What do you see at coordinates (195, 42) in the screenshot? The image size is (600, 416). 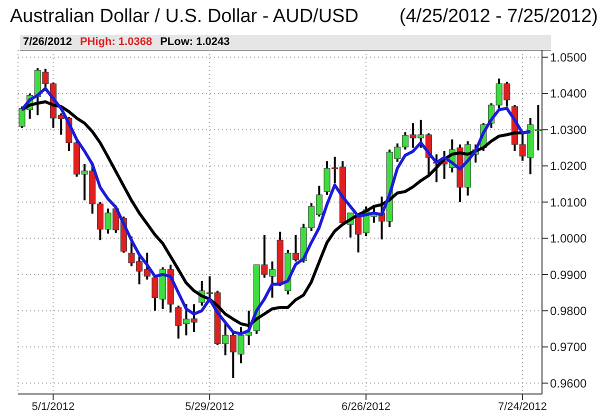 I see `text: PLow: 1.0243` at bounding box center [195, 42].